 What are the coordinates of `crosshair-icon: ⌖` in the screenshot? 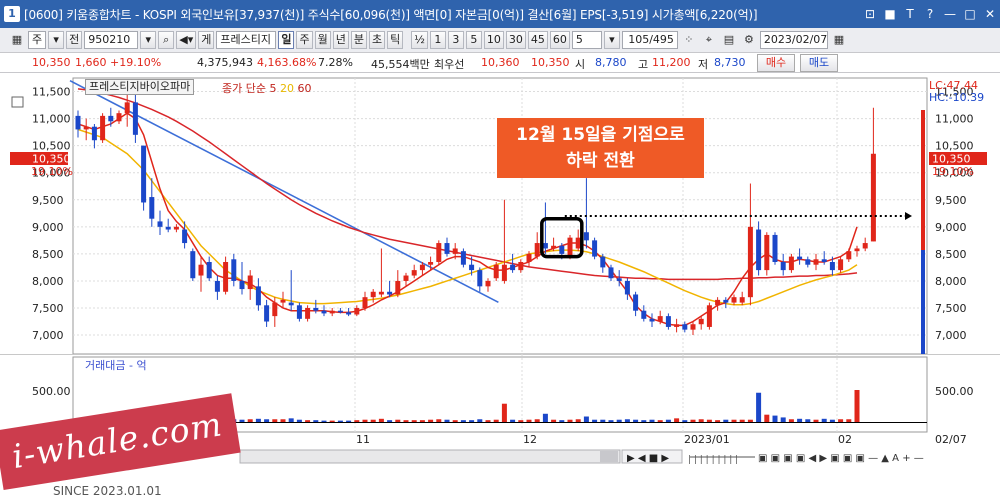 It's located at (708, 39).